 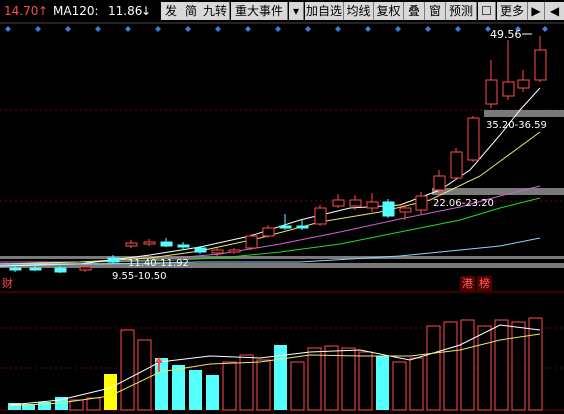 I want to click on moving-average-button: 均线, so click(x=359, y=11).